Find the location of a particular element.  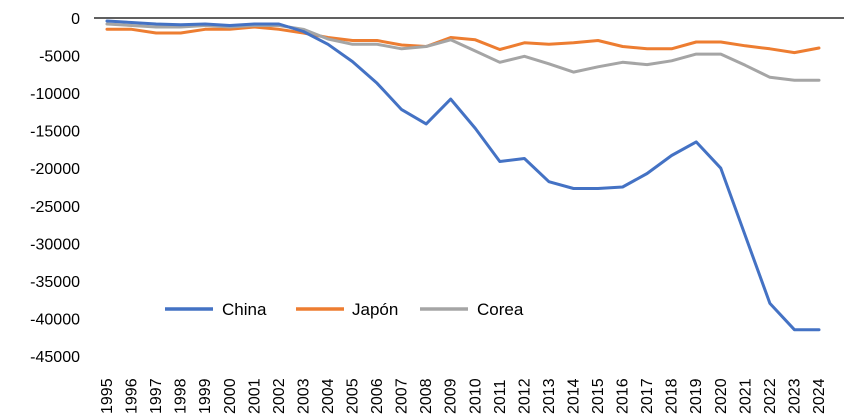

x-tick-label: 2003 is located at coordinates (303, 396).